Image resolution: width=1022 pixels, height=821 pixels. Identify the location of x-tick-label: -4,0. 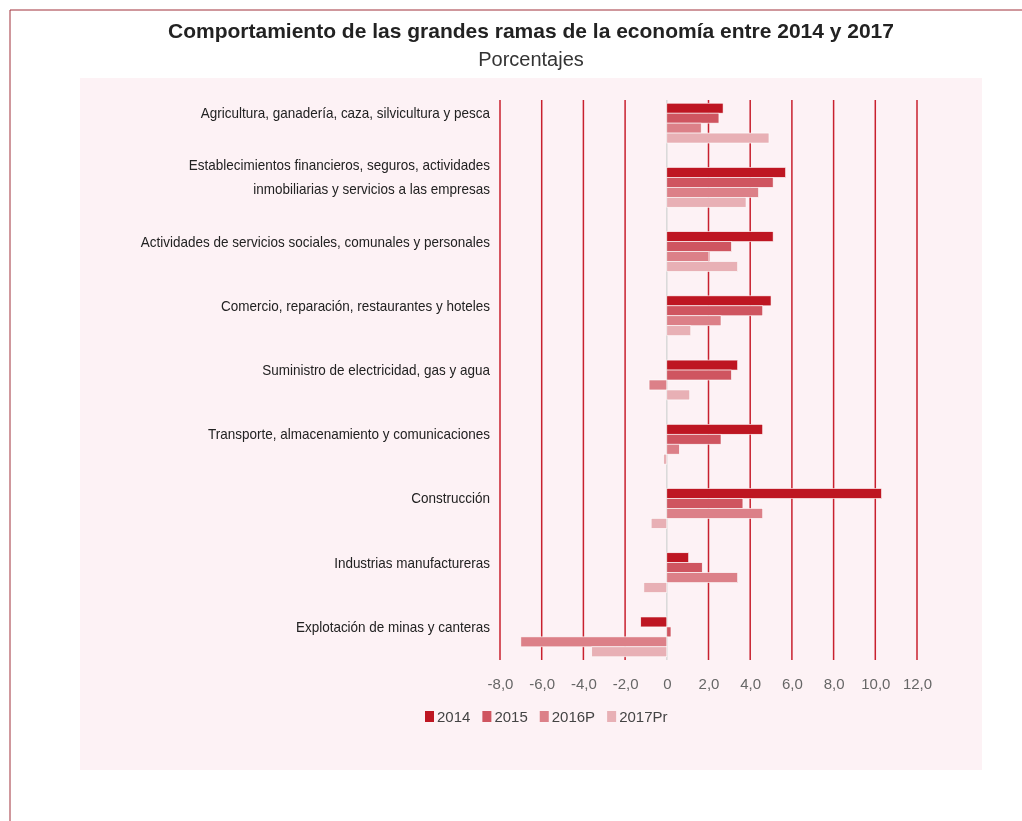
(583, 683).